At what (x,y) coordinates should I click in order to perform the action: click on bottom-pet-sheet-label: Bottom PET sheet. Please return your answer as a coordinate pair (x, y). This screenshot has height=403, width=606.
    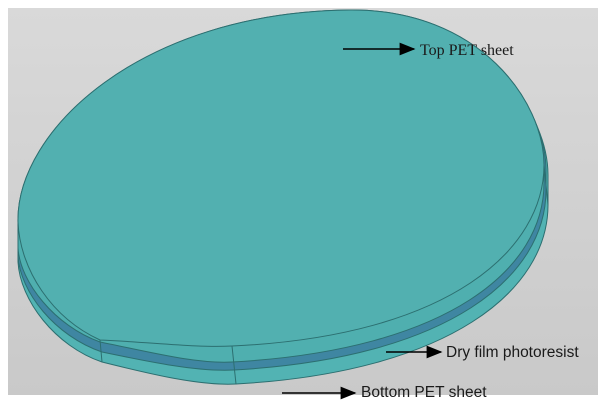
    Looking at the image, I should click on (424, 392).